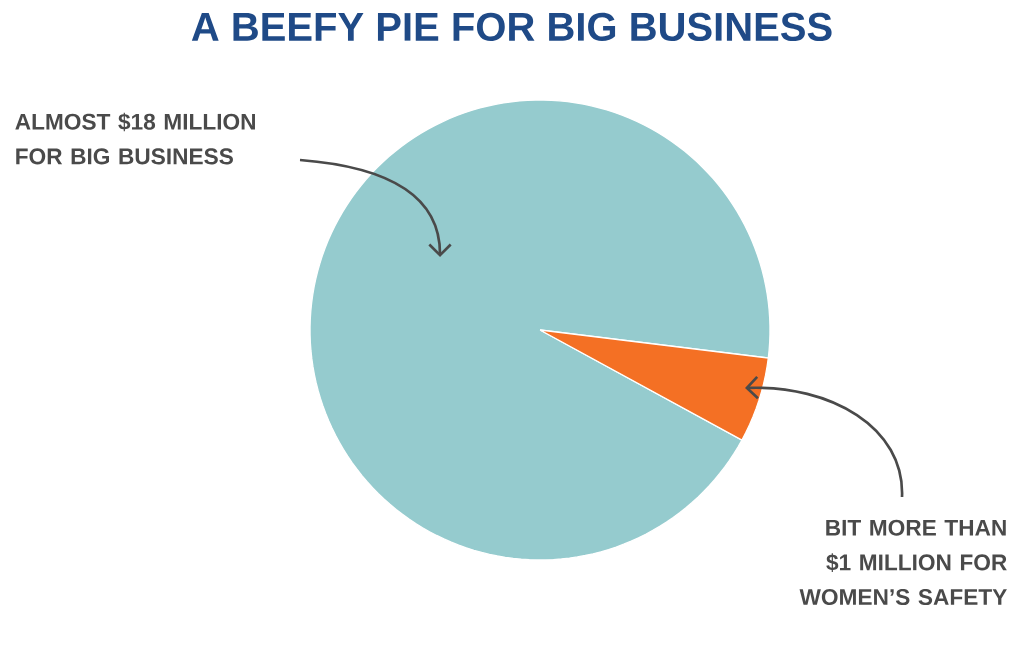  I want to click on slice-label: ALMOST $18 MILLION FOR BIG BUSINESS, so click(135, 138).